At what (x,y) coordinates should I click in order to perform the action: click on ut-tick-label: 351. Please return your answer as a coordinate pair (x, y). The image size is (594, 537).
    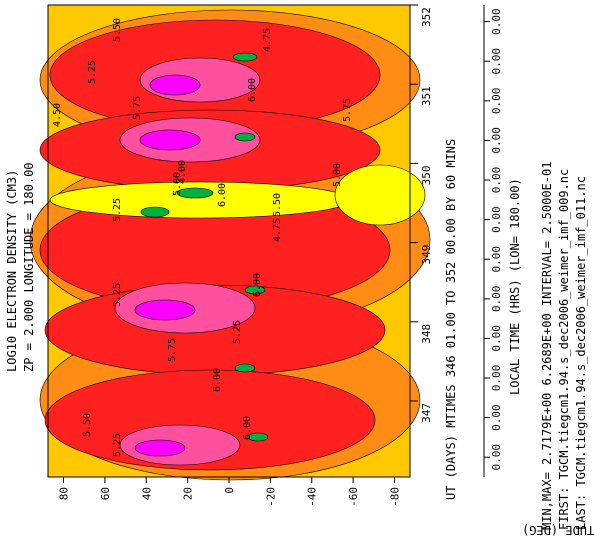
    Looking at the image, I should click on (426, 96).